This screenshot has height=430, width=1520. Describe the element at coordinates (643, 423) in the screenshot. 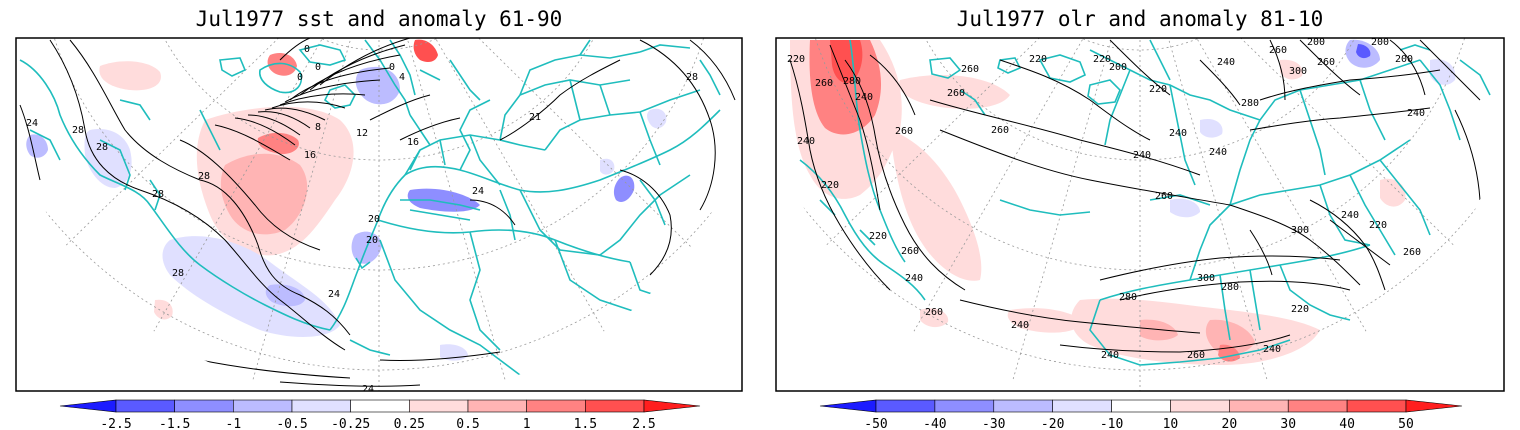

I see `colorbar-tick-label: 2.5` at that location.